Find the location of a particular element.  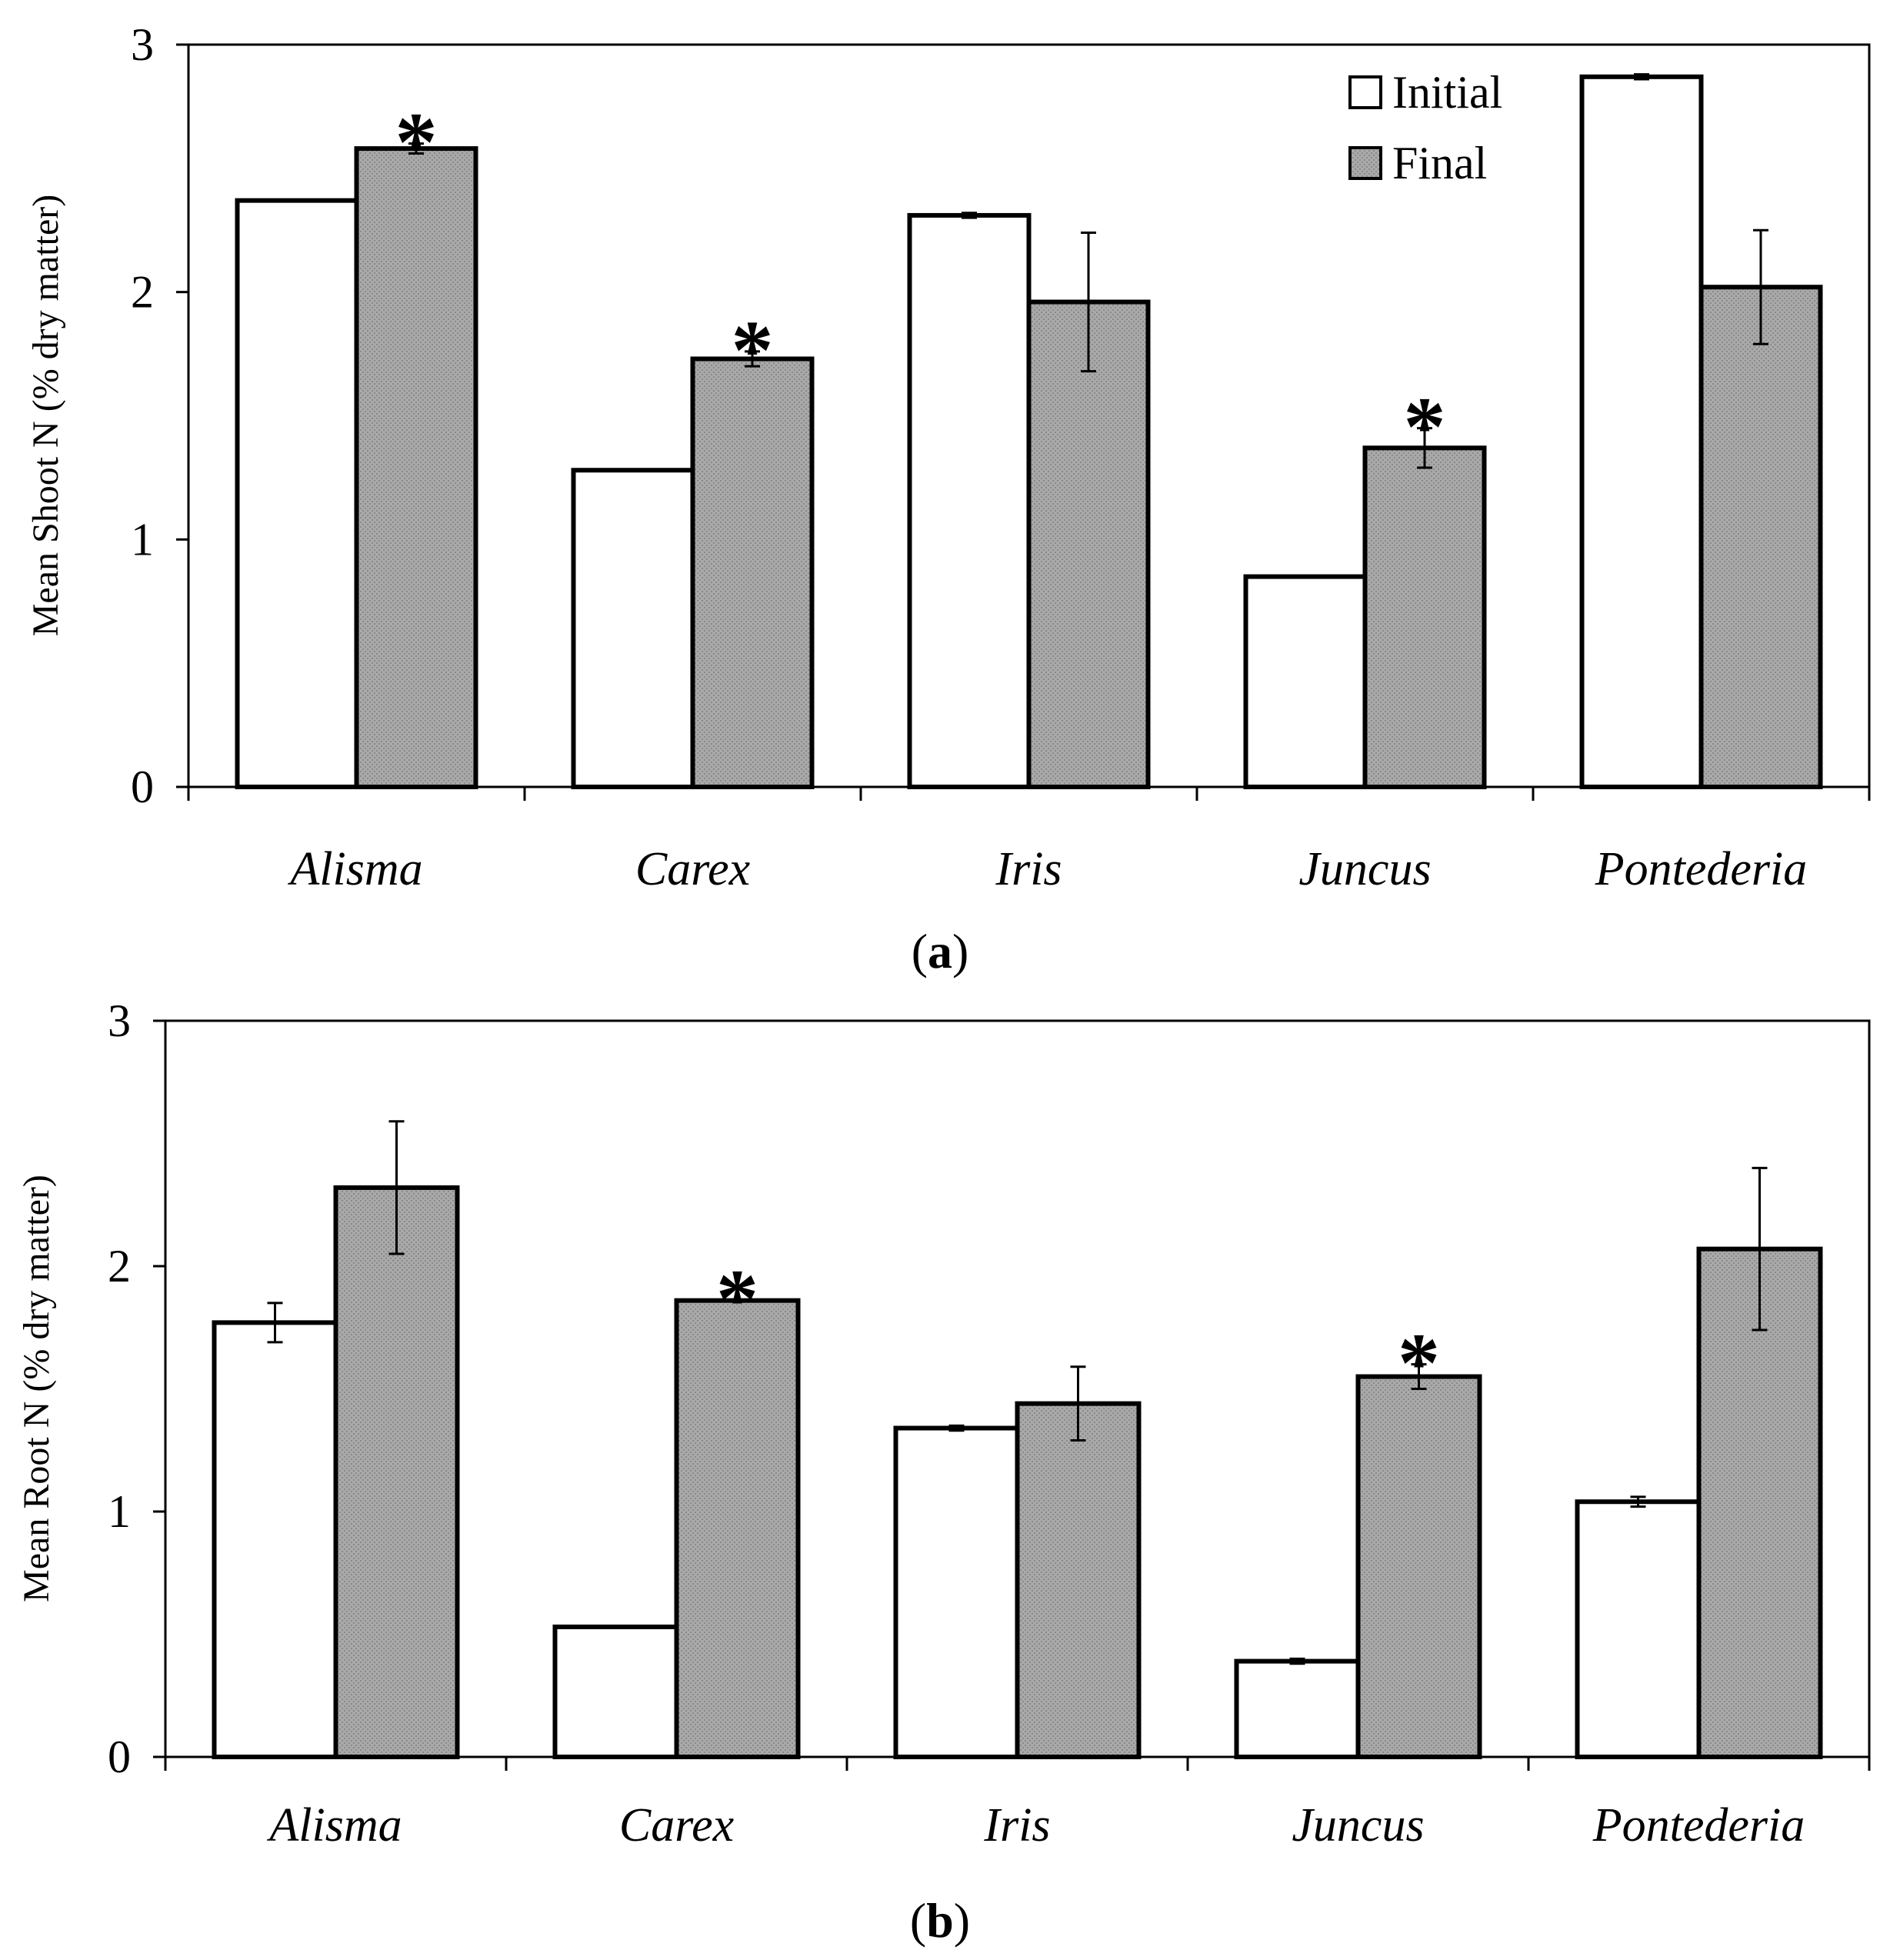

panel-letter-b: b is located at coordinates (940, 1921).